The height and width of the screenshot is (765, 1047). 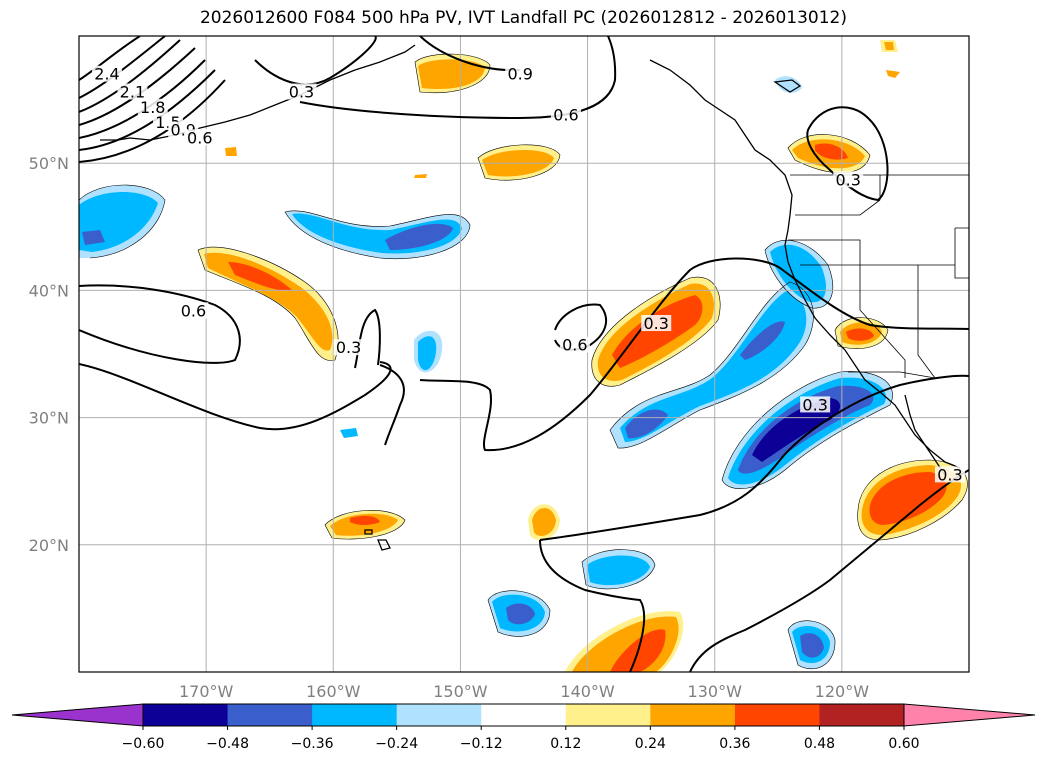 I want to click on lon-tick-label: 140°W, so click(x=587, y=691).